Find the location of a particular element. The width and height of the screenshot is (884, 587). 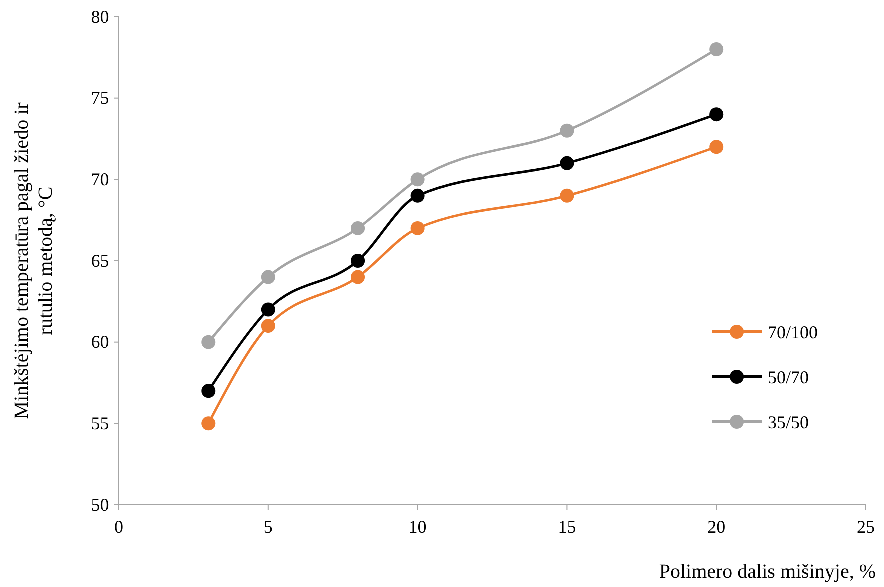

y-tick-label: 75 is located at coordinates (100, 98).